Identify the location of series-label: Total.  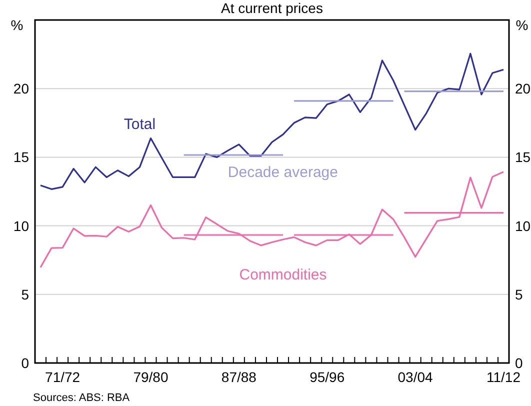
(140, 125).